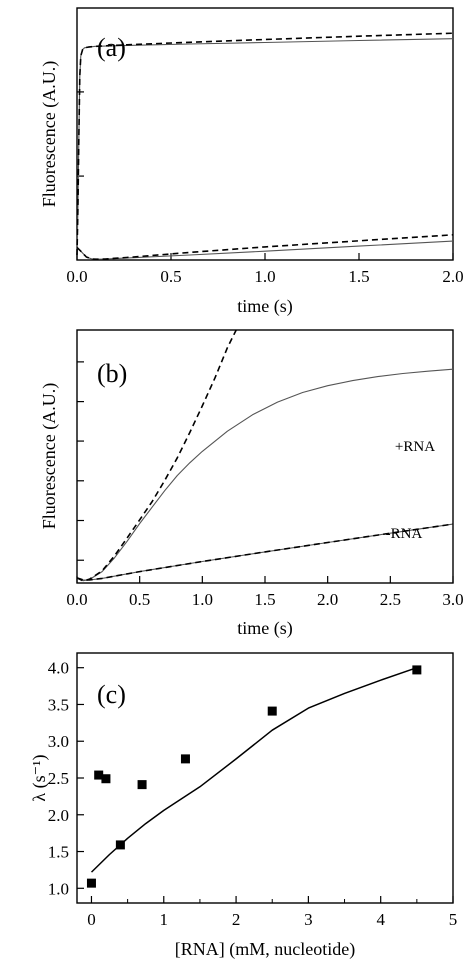  What do you see at coordinates (390, 599) in the screenshot?
I see `x-tick-label: 2.5` at bounding box center [390, 599].